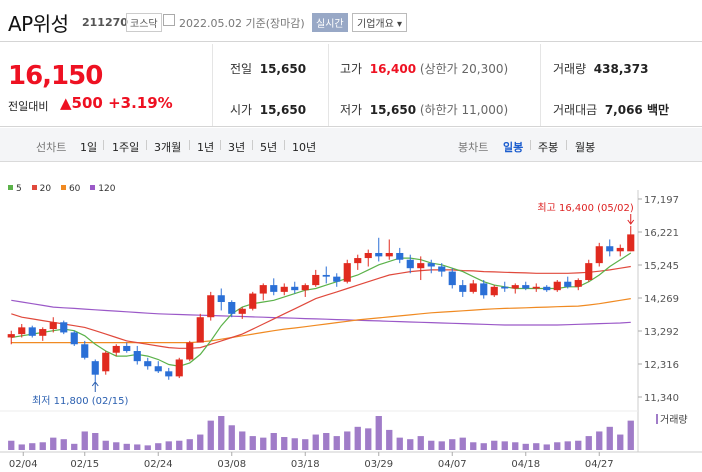 This screenshot has width=702, height=472. Describe the element at coordinates (105, 22) in the screenshot. I see `stock-code: 211270` at that location.